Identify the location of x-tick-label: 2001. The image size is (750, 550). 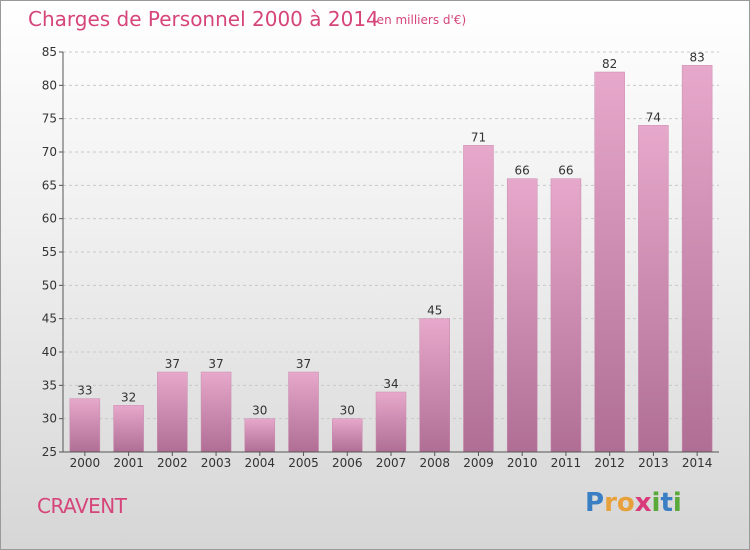
(128, 463).